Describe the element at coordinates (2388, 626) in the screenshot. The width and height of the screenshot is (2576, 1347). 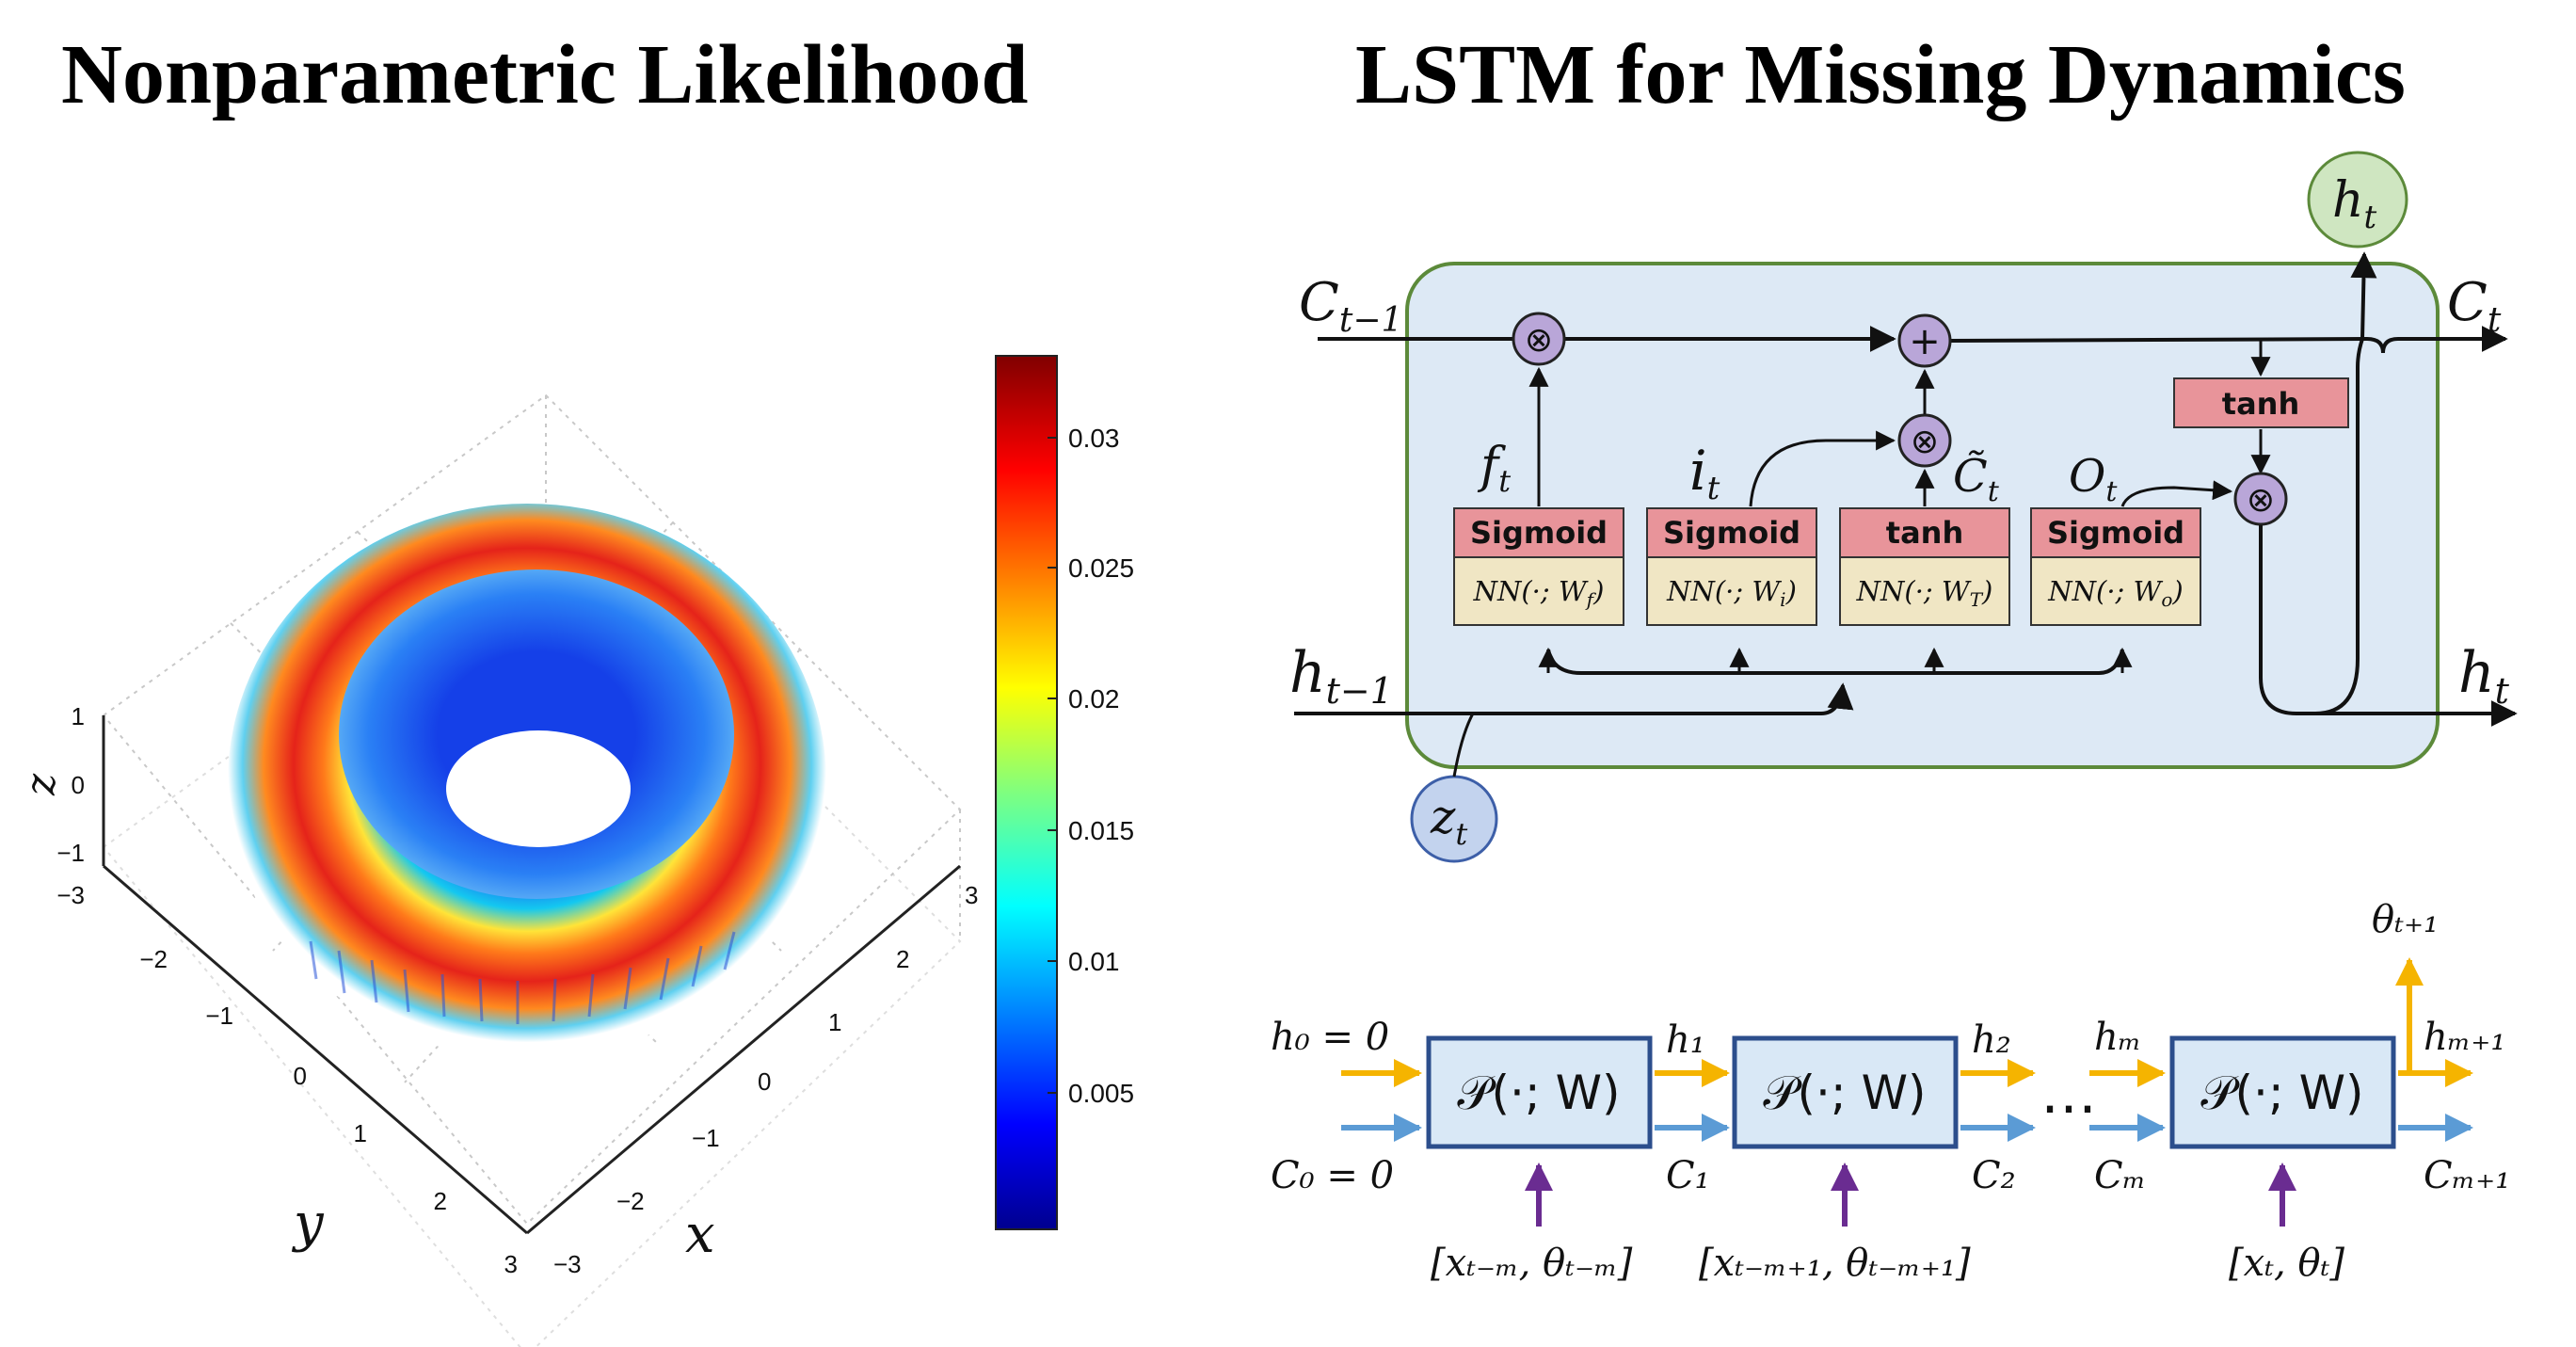
I see `h-line-out` at that location.